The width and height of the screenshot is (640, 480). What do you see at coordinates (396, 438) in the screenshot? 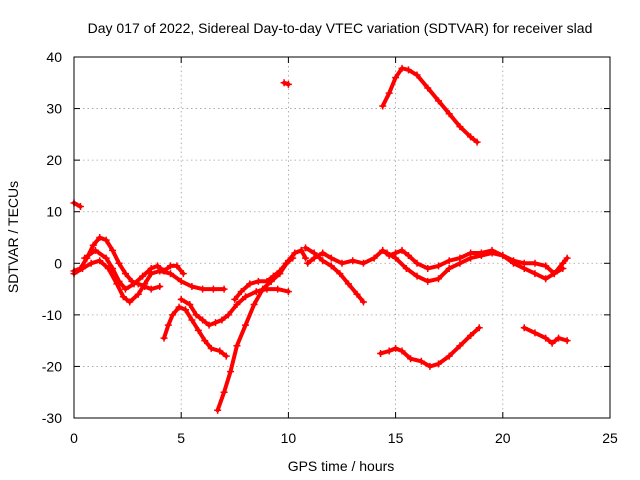
I see `x-tick-label: 15` at bounding box center [396, 438].